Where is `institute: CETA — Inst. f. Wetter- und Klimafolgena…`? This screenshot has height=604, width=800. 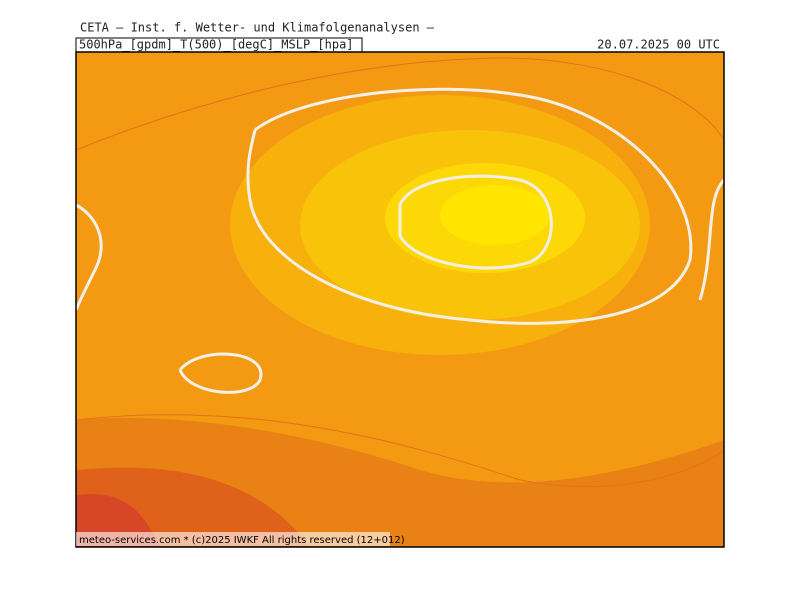 institute: CETA — Inst. f. Wetter- und Klimafolgena… is located at coordinates (257, 28).